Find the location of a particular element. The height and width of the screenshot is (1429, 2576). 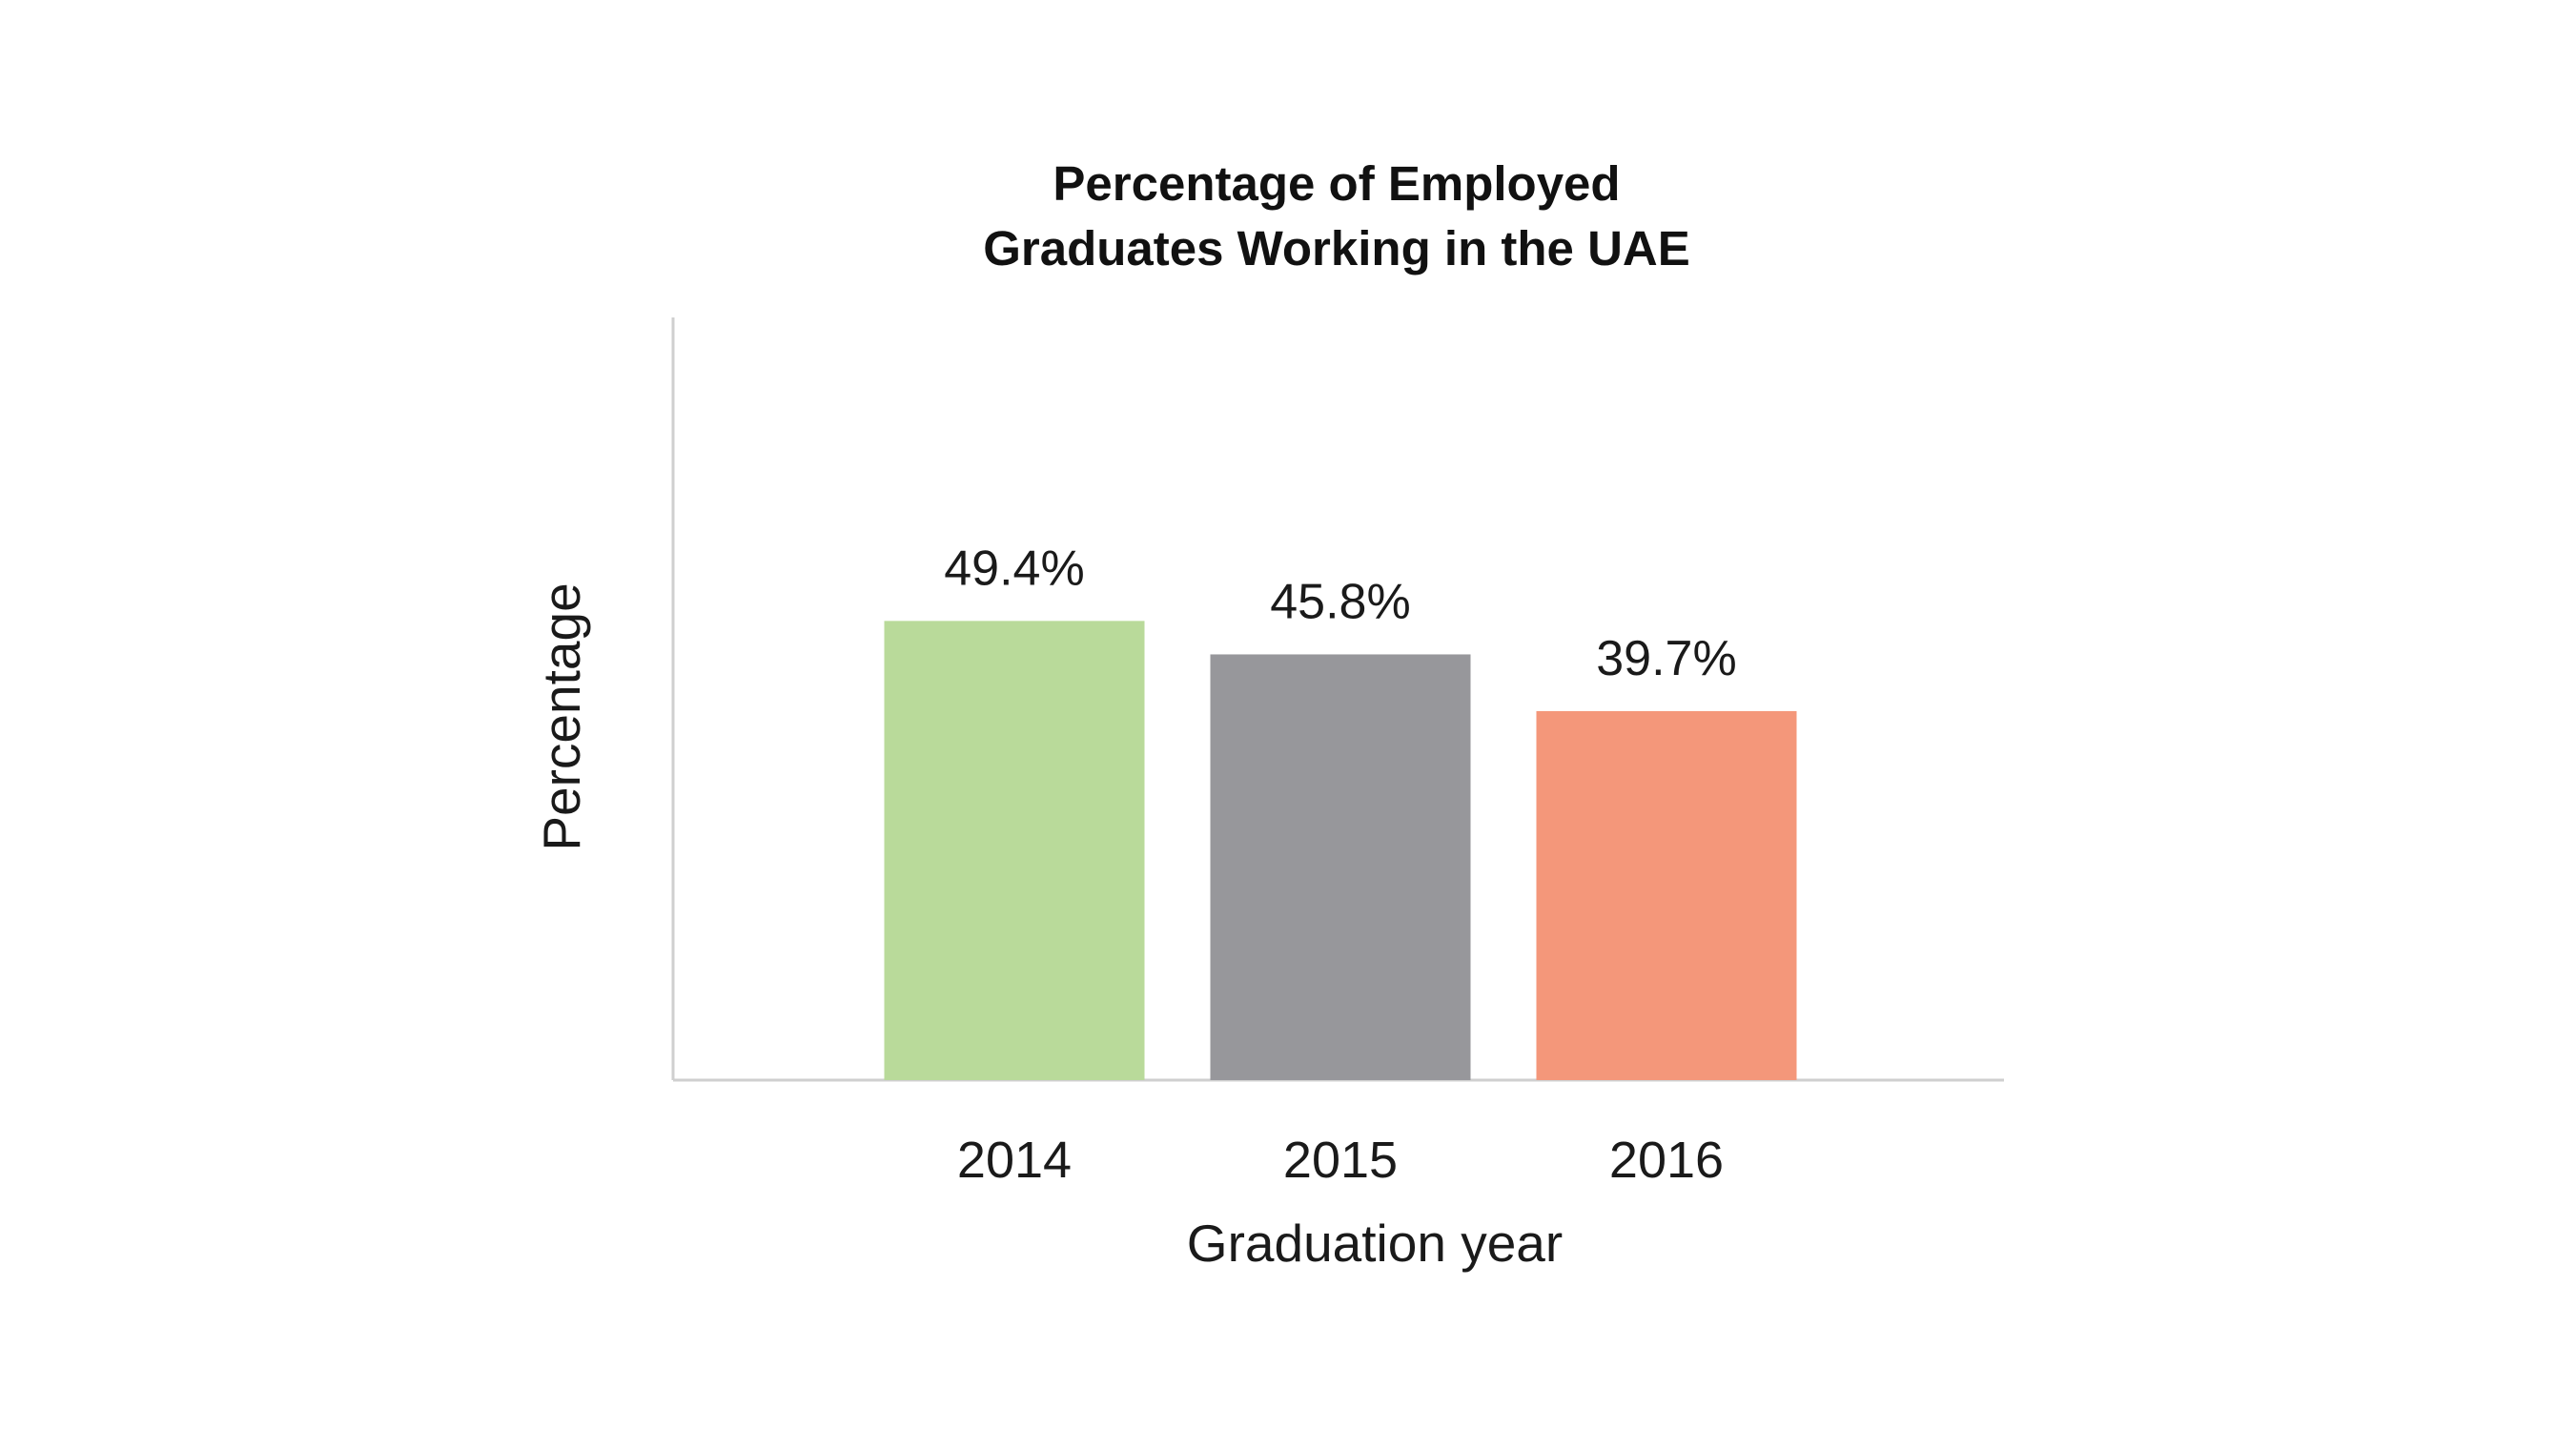

data-label-2015: 45.8% is located at coordinates (1340, 601).